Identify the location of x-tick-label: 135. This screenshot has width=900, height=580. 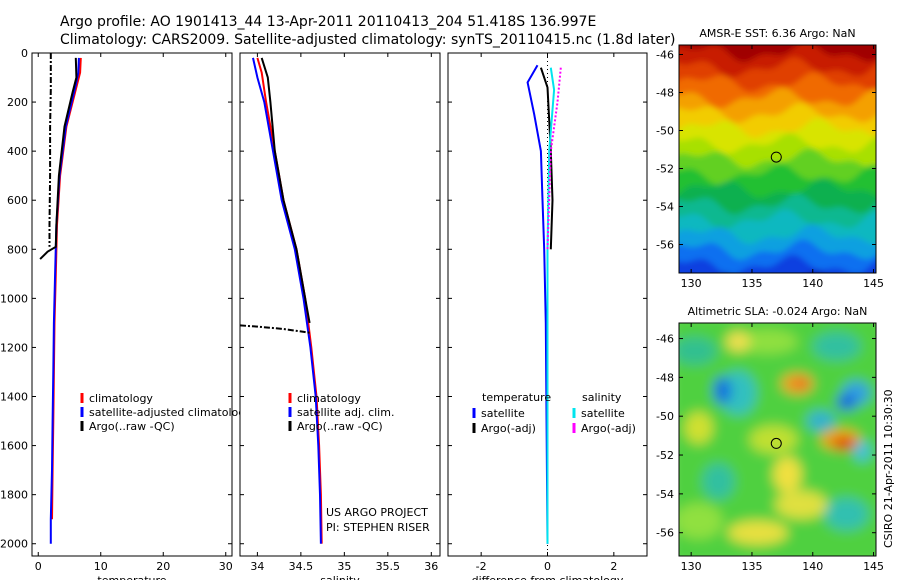
(751, 566).